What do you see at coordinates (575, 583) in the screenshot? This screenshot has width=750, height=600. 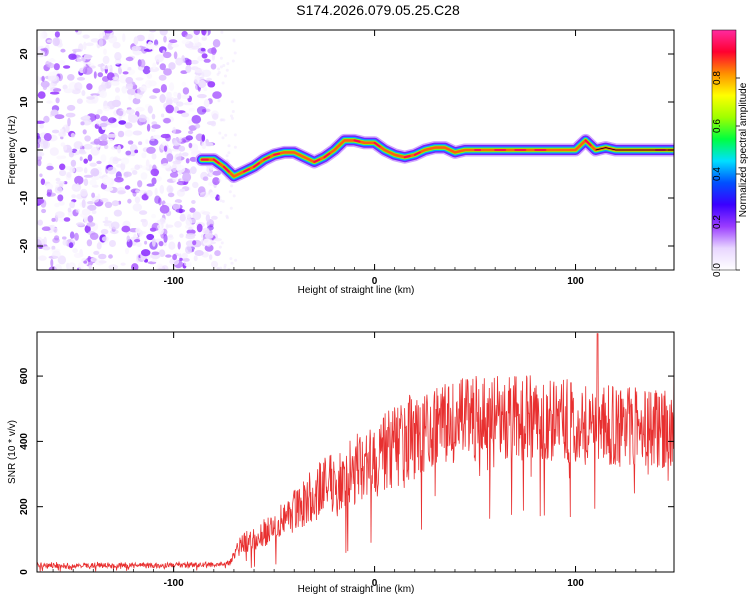 I see `x-tick-label: 100` at bounding box center [575, 583].